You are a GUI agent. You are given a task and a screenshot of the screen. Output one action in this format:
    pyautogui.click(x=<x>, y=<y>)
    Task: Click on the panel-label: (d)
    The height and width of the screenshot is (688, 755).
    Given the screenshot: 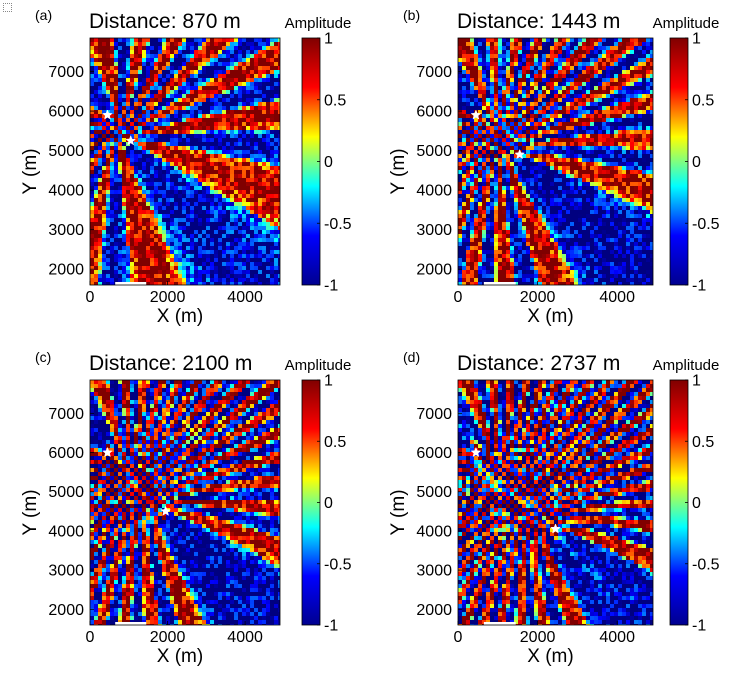 What is the action you would take?
    pyautogui.click(x=411, y=357)
    